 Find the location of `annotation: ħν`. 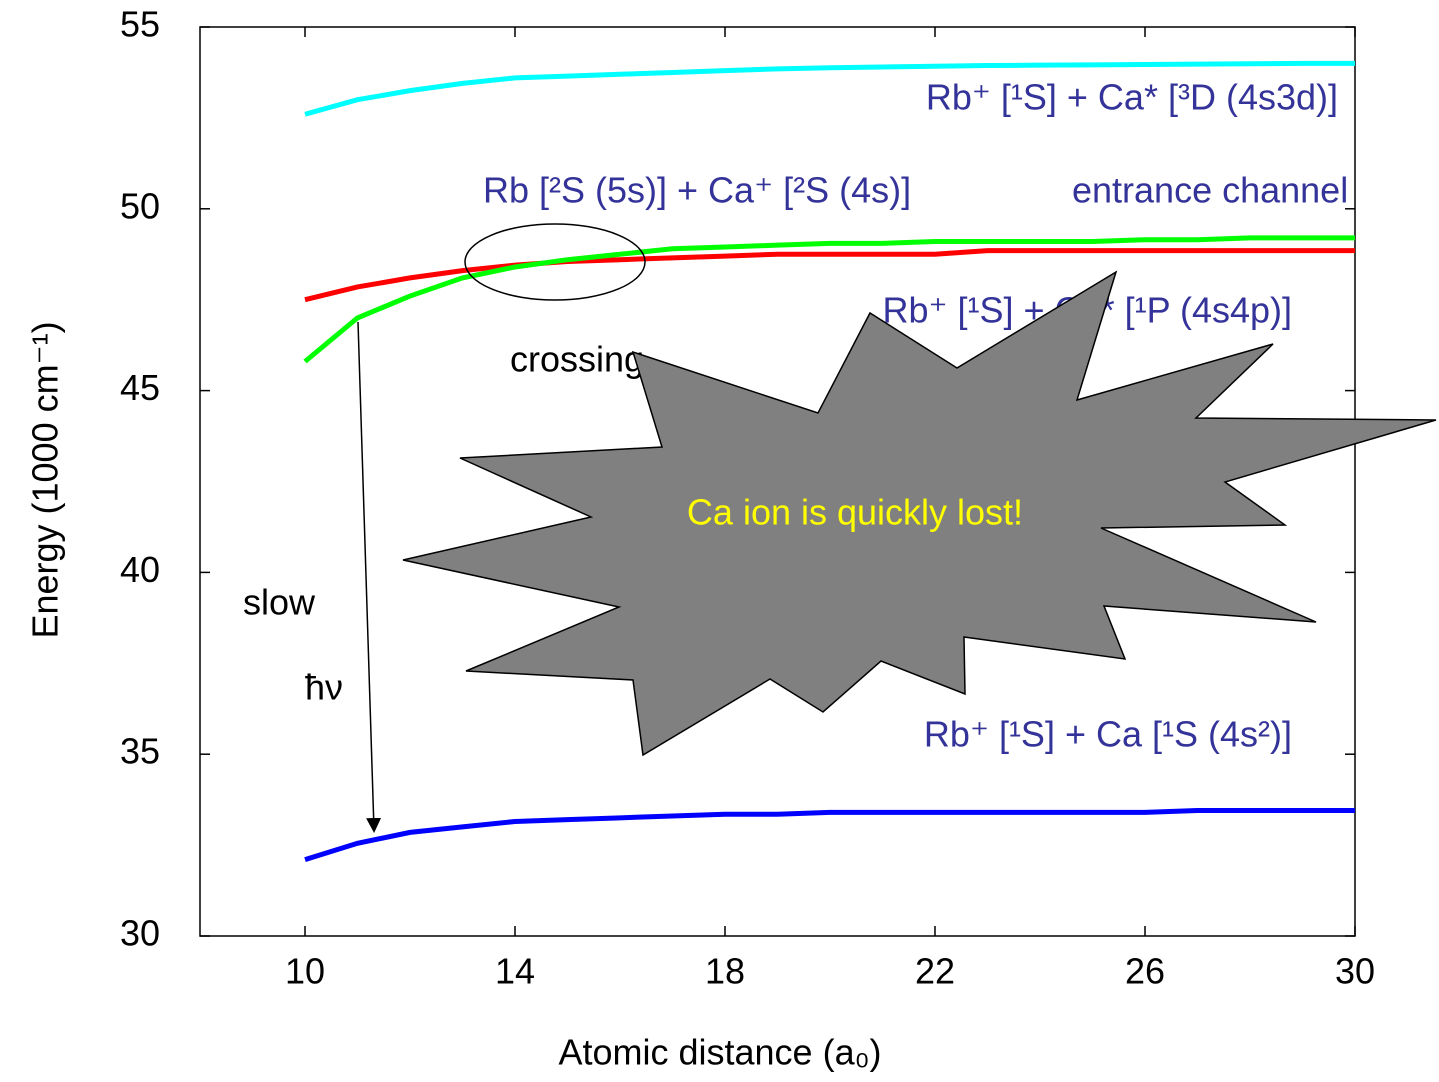

annotation: ħν is located at coordinates (324, 687).